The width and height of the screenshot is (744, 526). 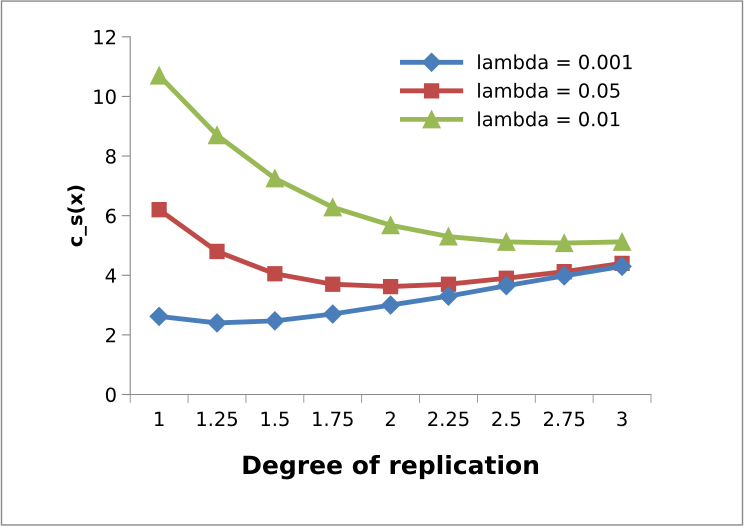 What do you see at coordinates (564, 419) in the screenshot?
I see `x-tick-label: 2.75` at bounding box center [564, 419].